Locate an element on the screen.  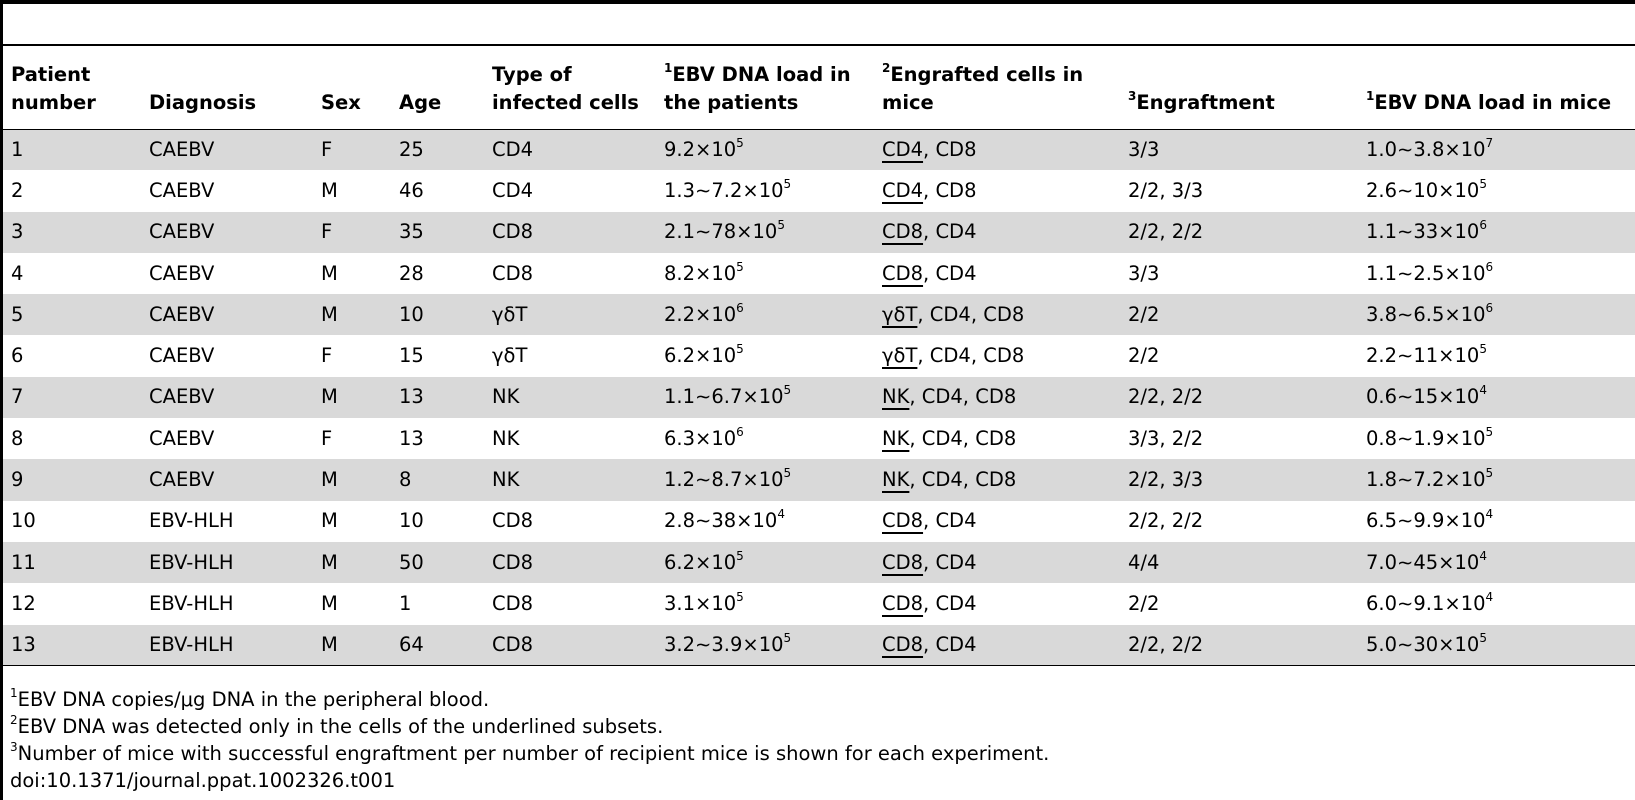
load-base: 8.2×10 is located at coordinates (700, 273).